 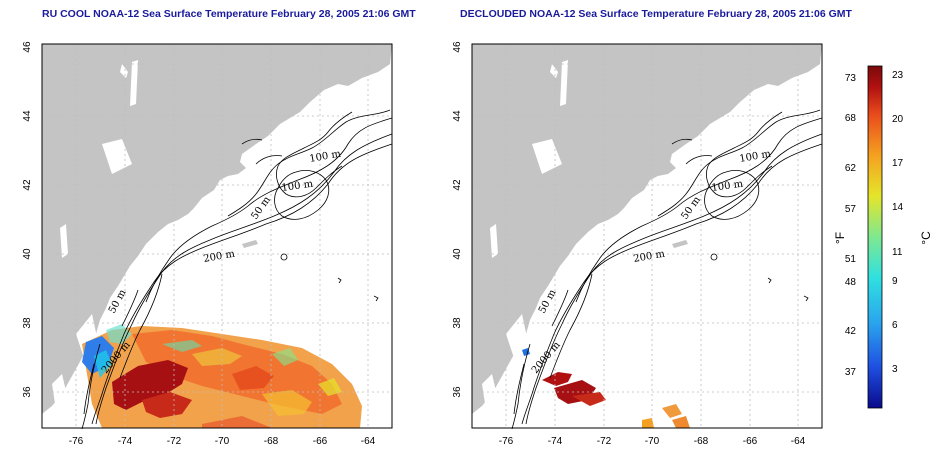 What do you see at coordinates (851, 282) in the screenshot?
I see `fahrenheit-tick: 48` at bounding box center [851, 282].